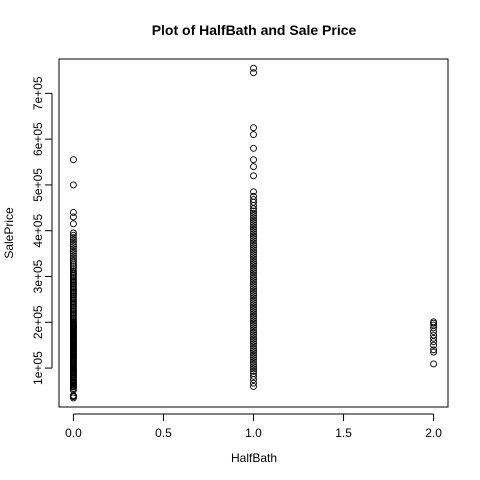 The image size is (480, 480). Describe the element at coordinates (38, 276) in the screenshot. I see `y-tick-label: 3e+05` at that location.